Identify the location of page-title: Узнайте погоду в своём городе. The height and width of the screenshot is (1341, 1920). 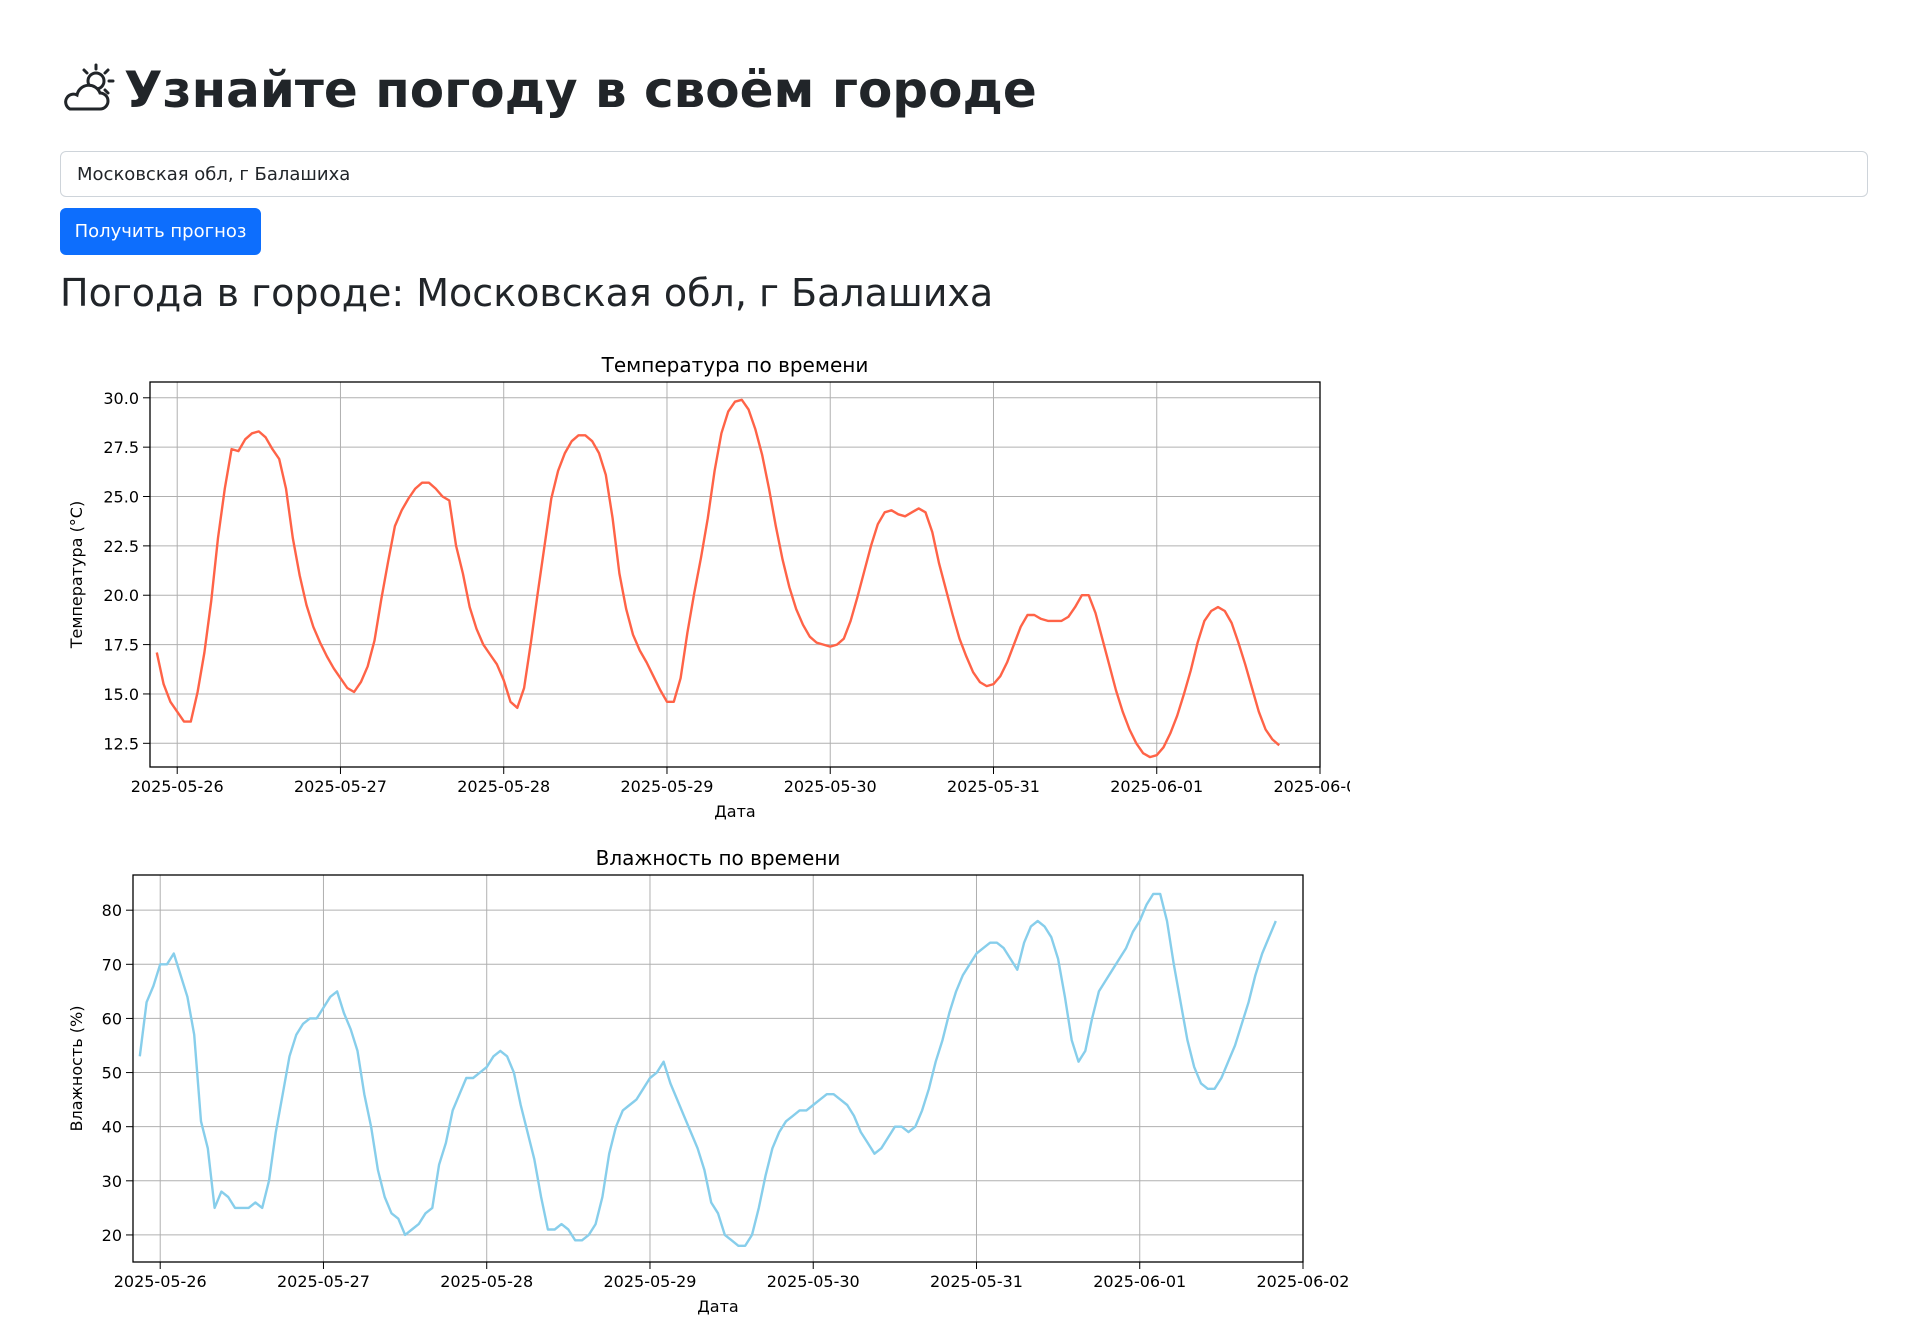
(548, 90).